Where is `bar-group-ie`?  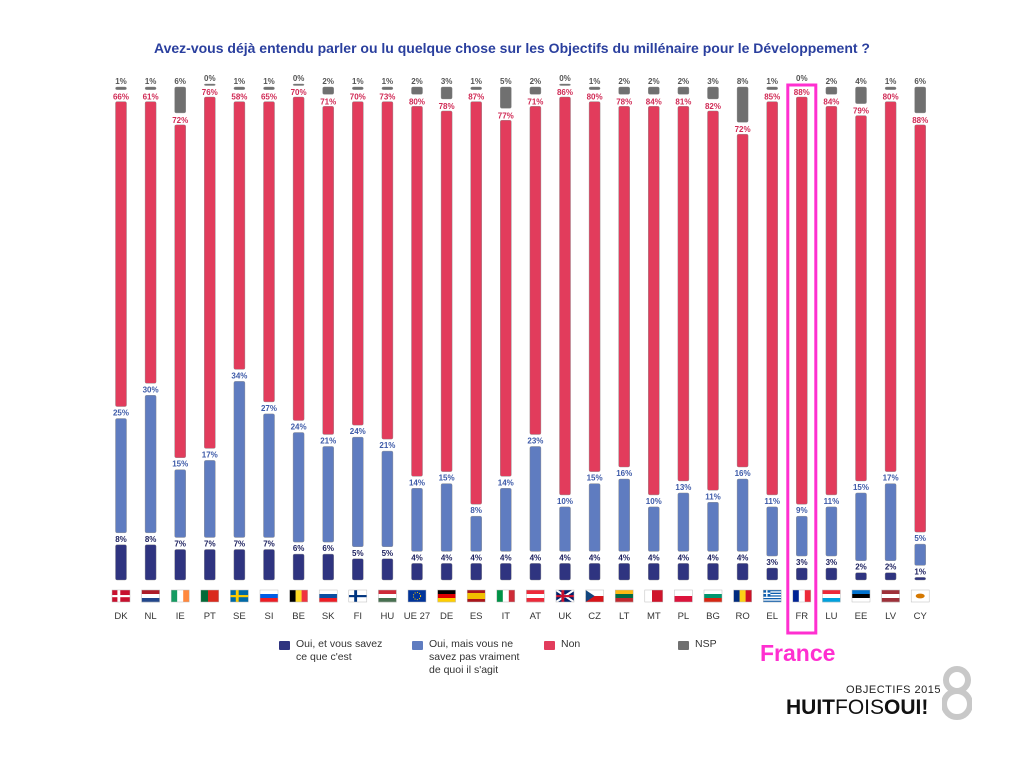 bar-group-ie is located at coordinates (180, 333).